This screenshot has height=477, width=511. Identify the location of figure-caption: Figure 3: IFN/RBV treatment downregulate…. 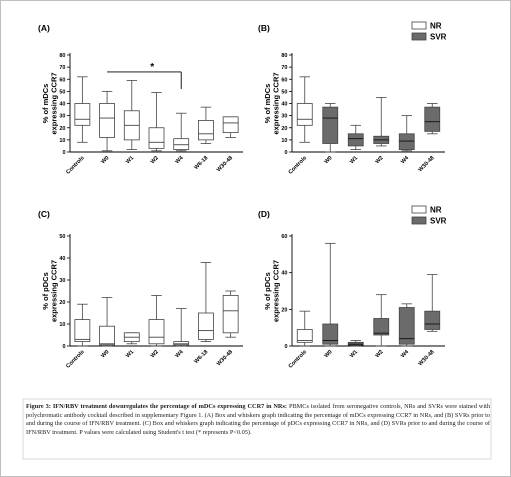
(258, 420).